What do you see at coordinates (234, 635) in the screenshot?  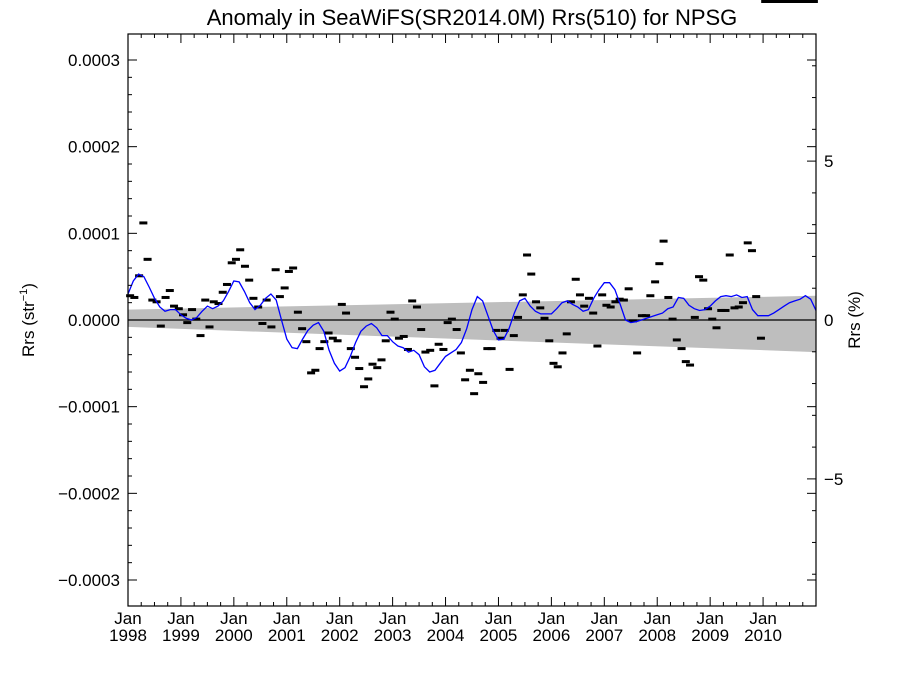 I see `x-tick-year: 2000` at bounding box center [234, 635].